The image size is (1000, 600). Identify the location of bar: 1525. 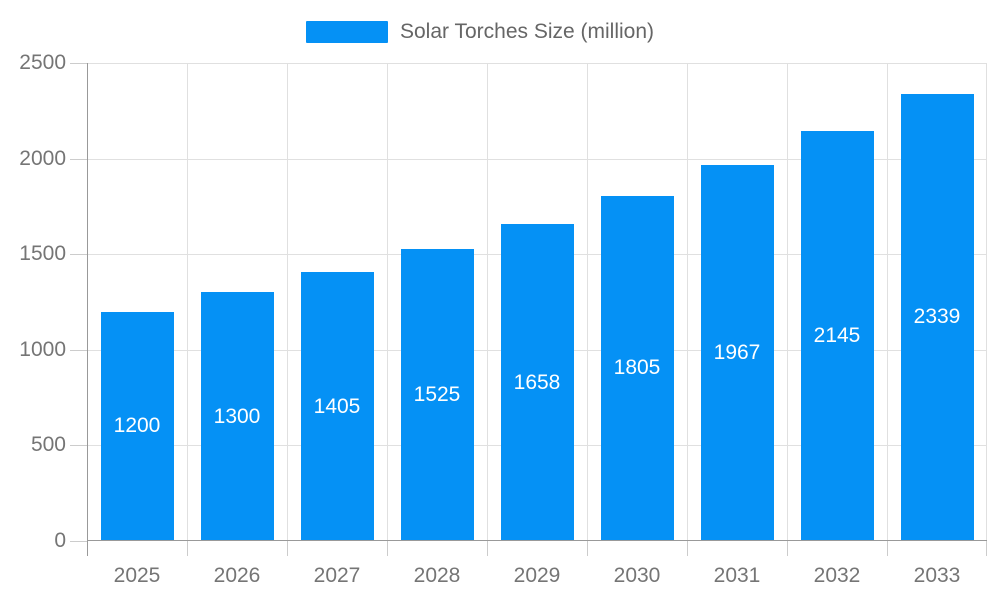
(437, 395).